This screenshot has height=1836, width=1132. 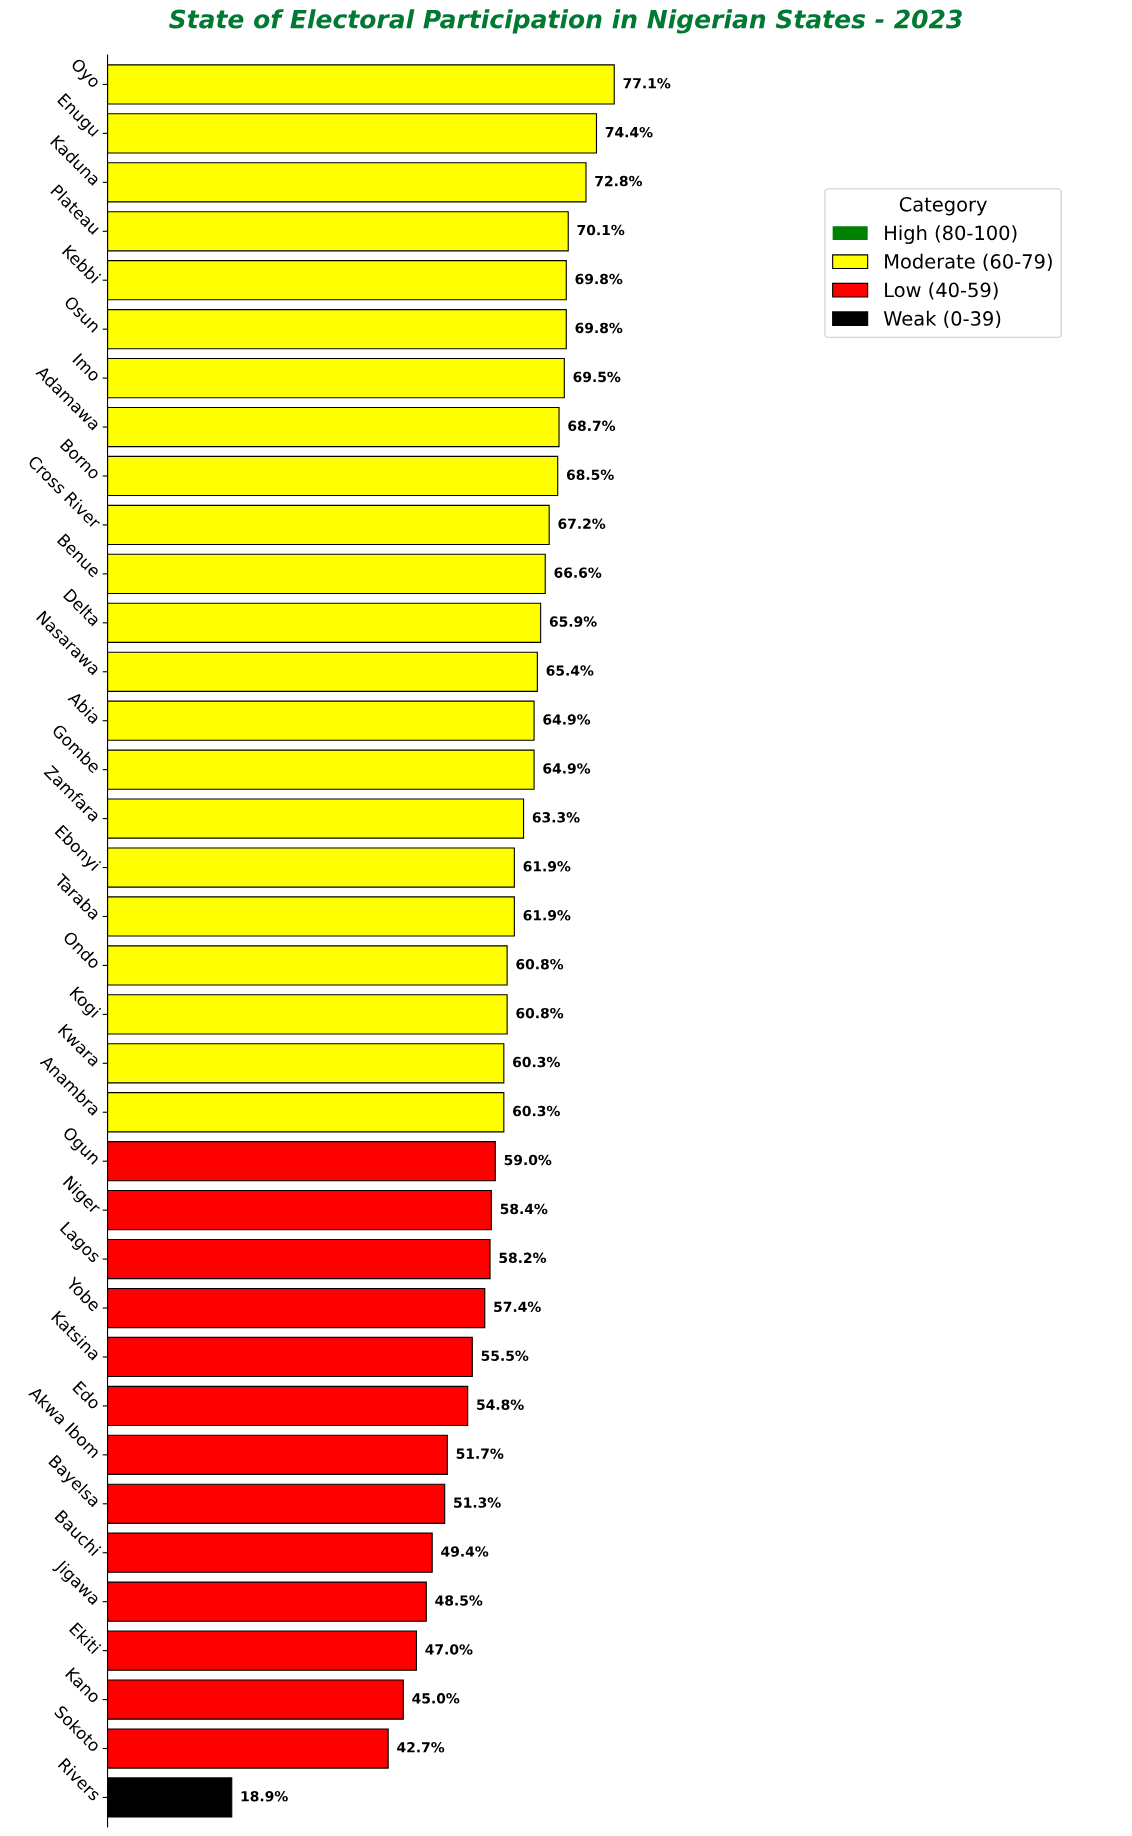 I want to click on data-label: 68.5%, so click(x=590, y=475).